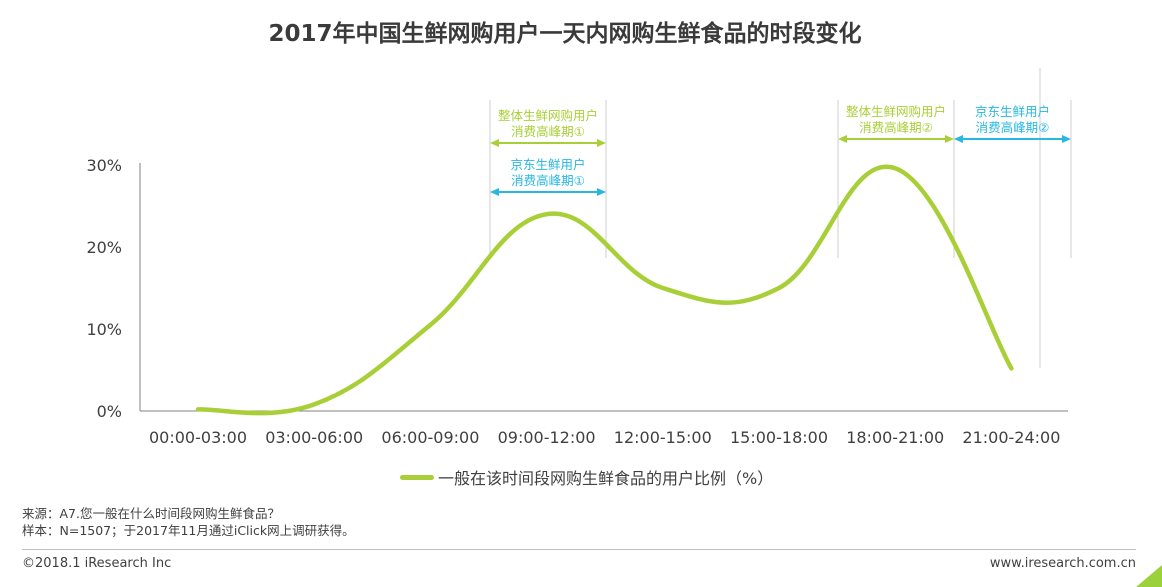  Describe the element at coordinates (779, 437) in the screenshot. I see `x-tick-label: 15:00-18:00` at that location.